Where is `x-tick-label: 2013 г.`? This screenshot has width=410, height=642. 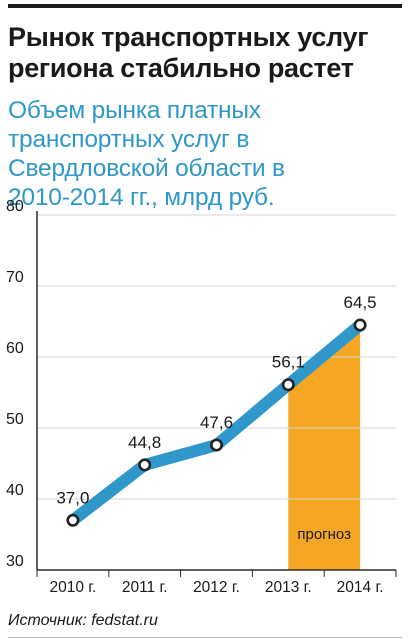
x-tick-label: 2013 г. is located at coordinates (288, 587).